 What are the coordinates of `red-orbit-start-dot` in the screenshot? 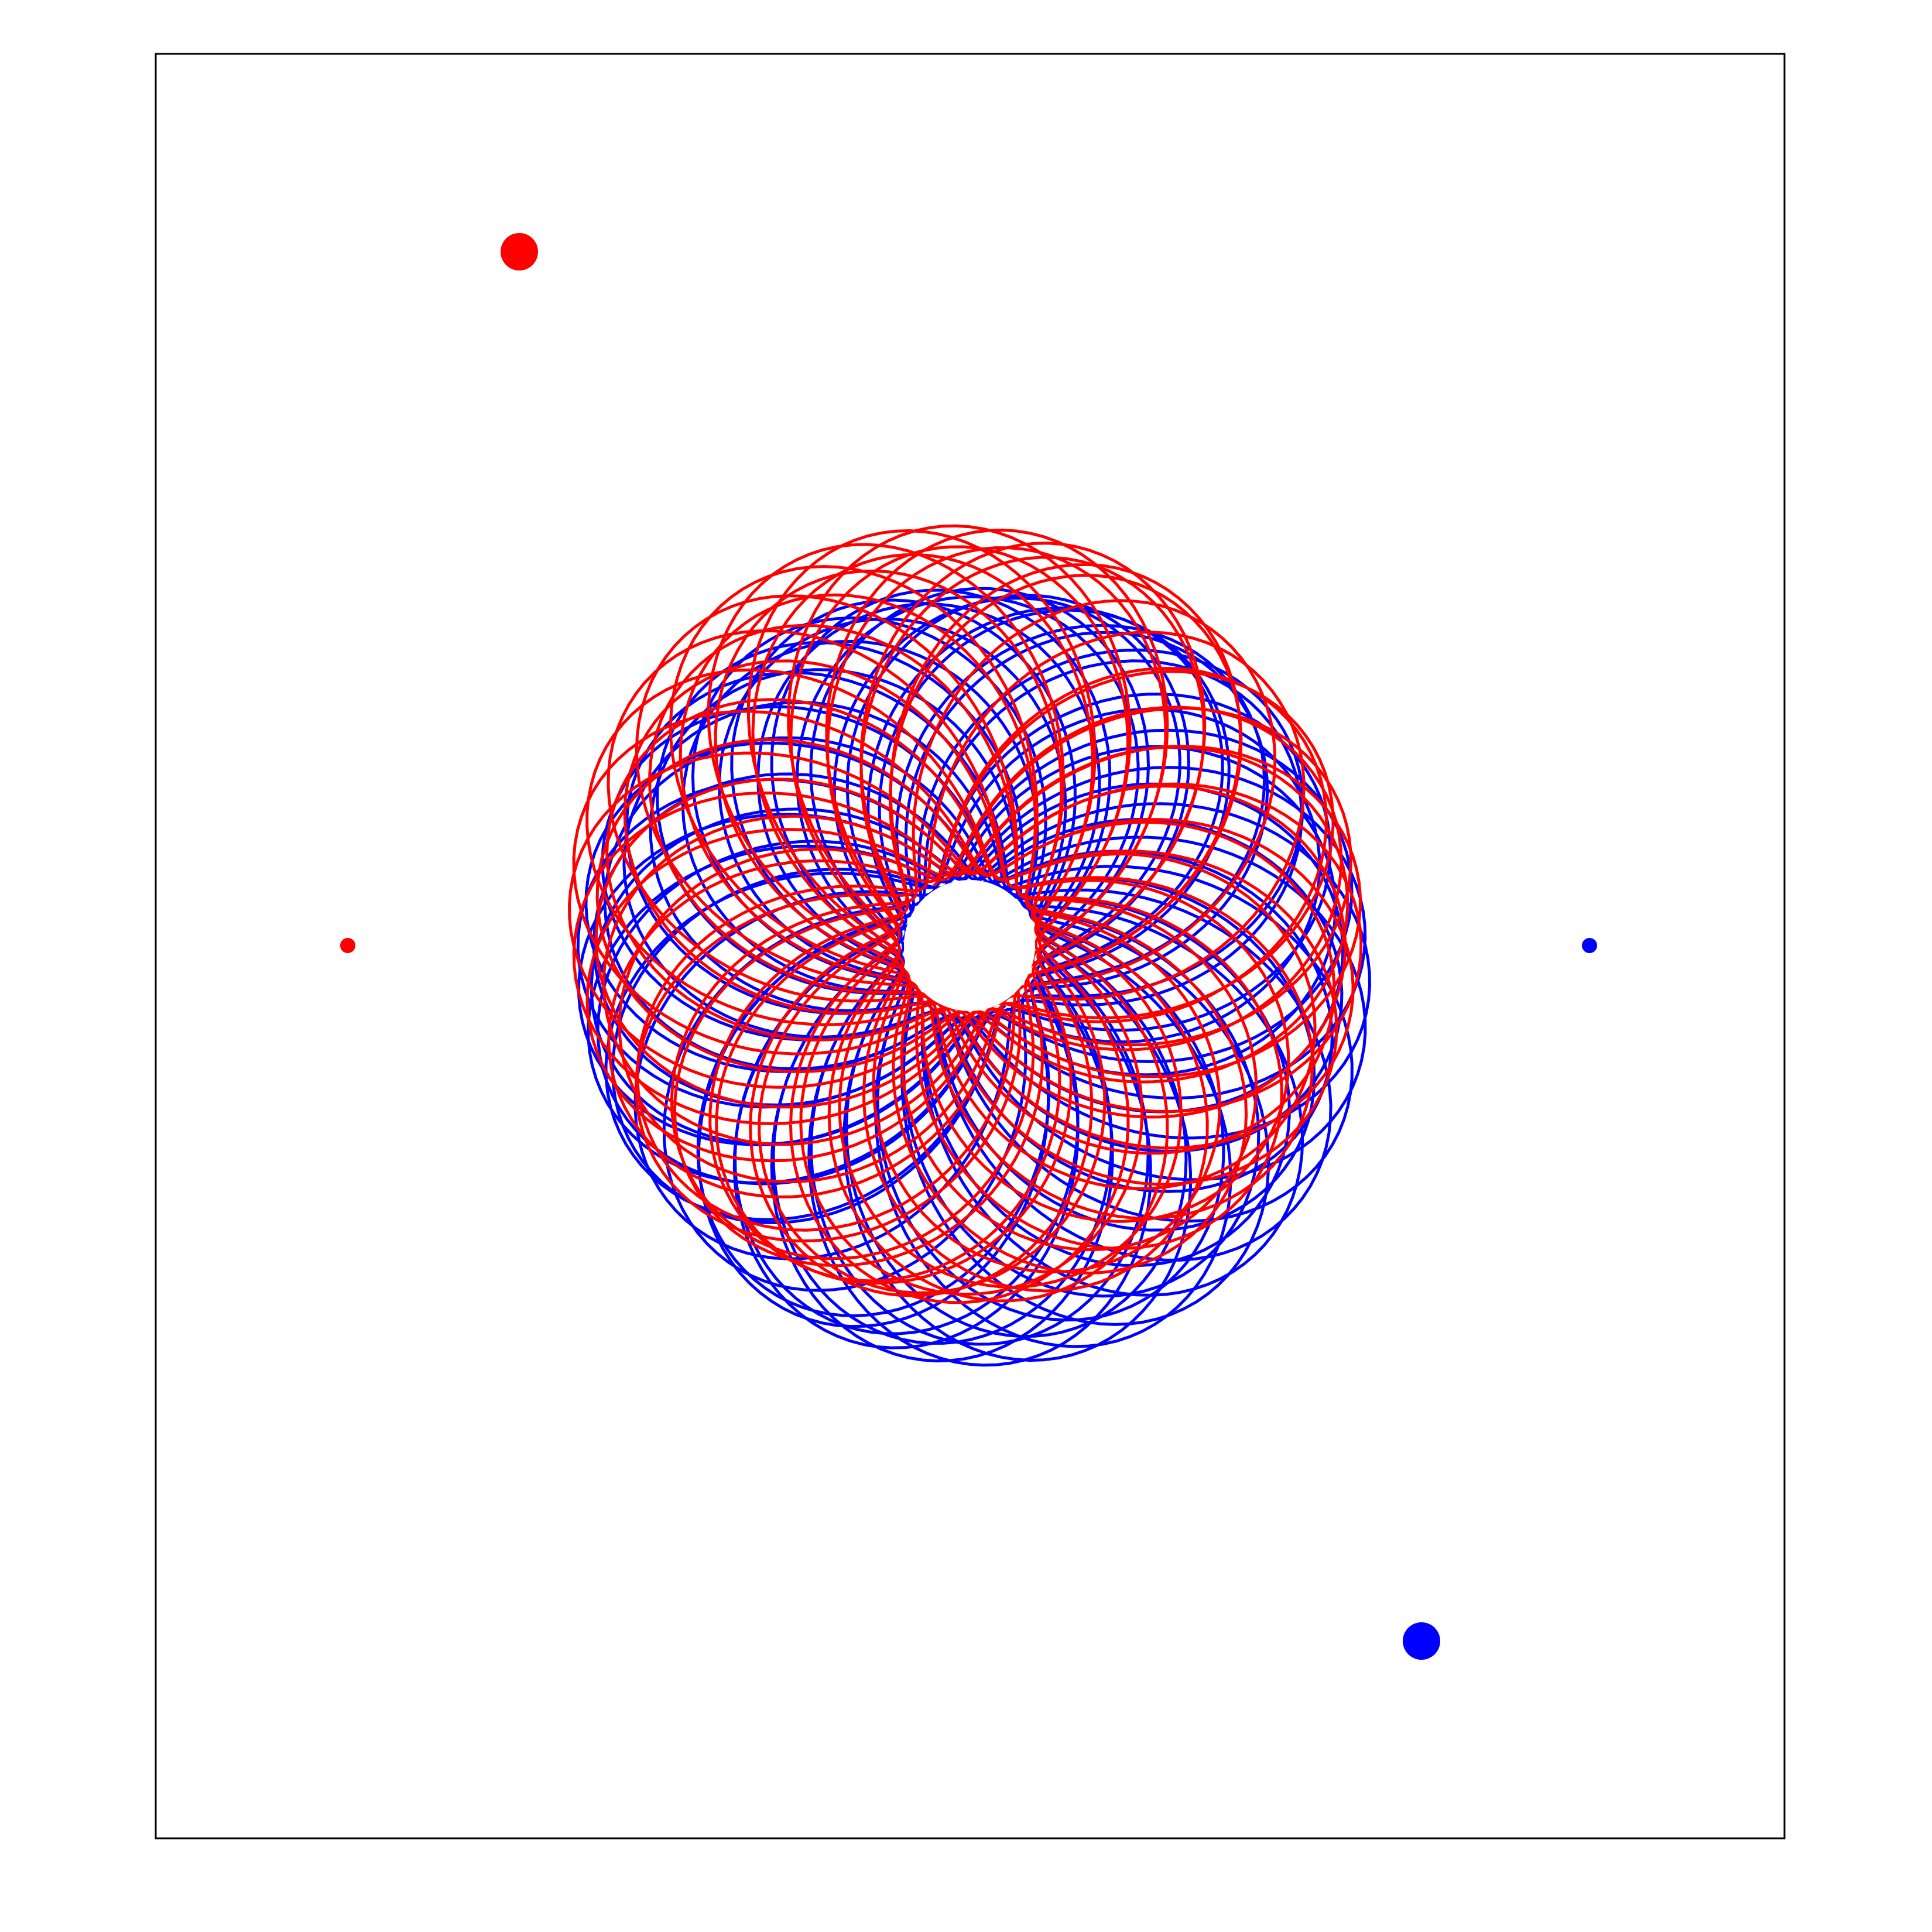 It's located at (347, 945).